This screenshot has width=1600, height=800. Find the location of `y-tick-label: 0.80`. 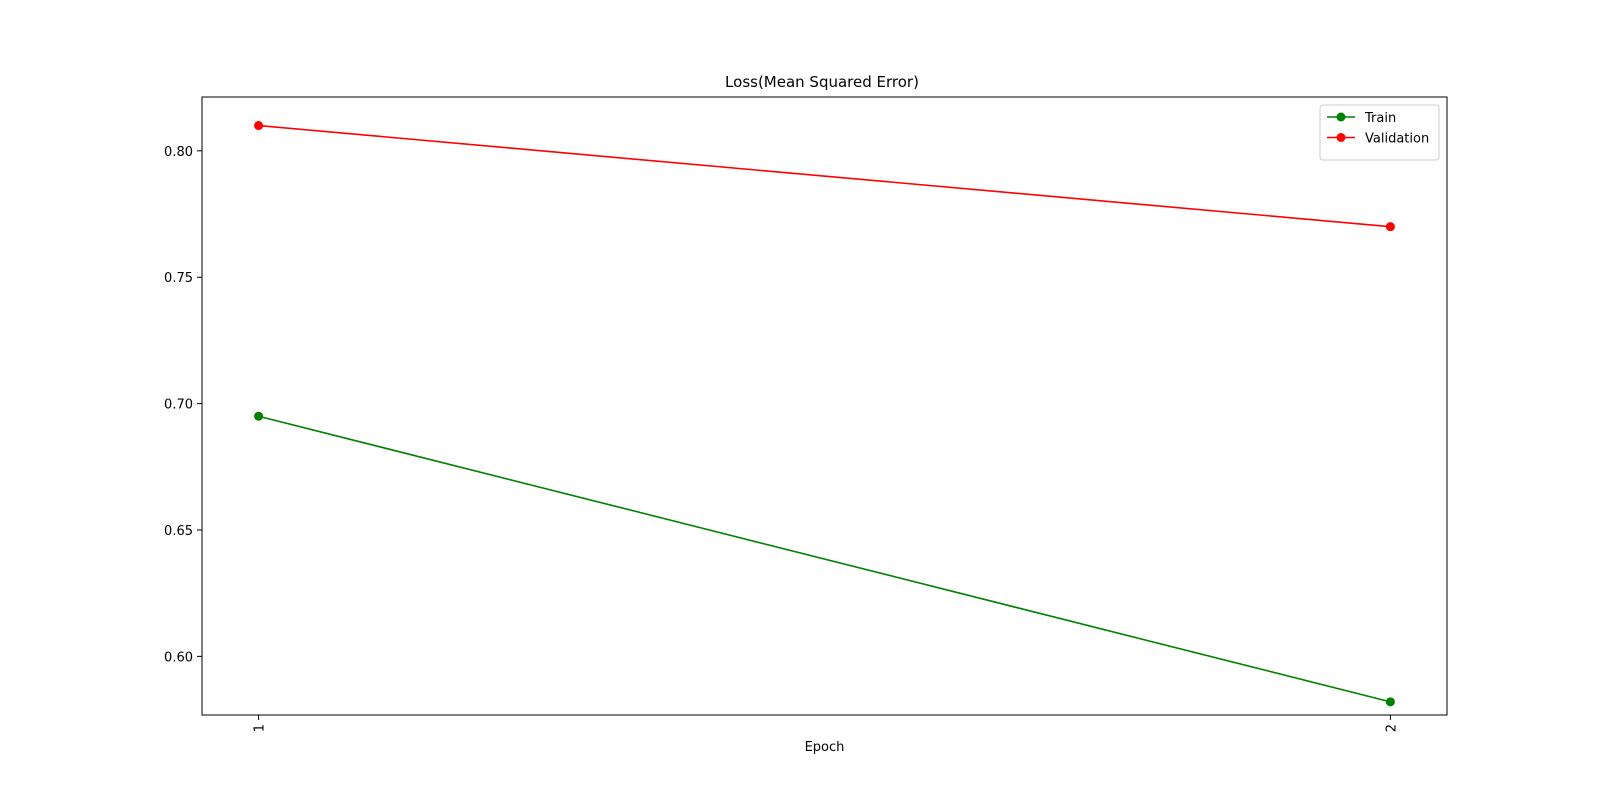

y-tick-label: 0.80 is located at coordinates (178, 152).